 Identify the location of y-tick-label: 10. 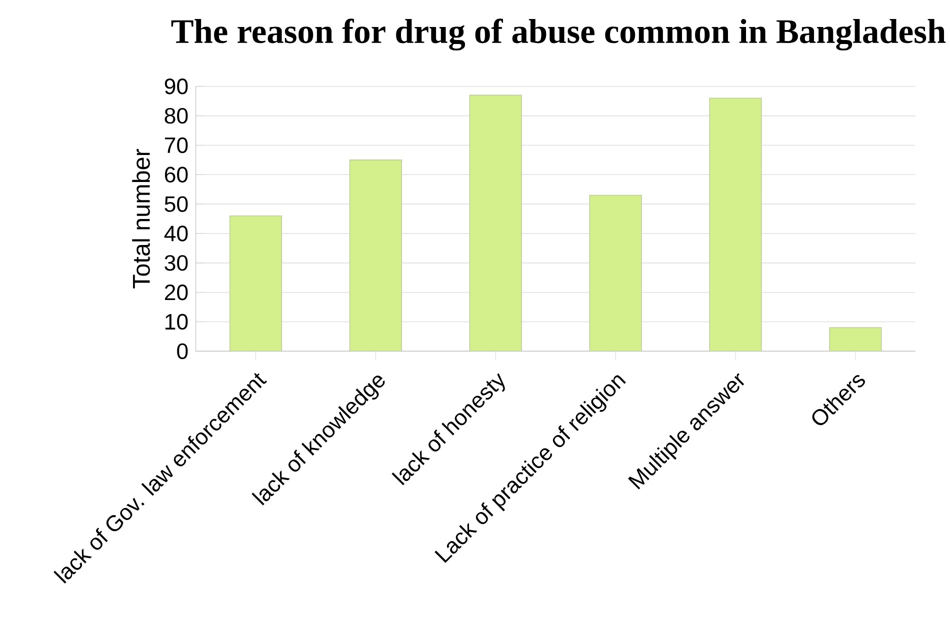
(177, 322).